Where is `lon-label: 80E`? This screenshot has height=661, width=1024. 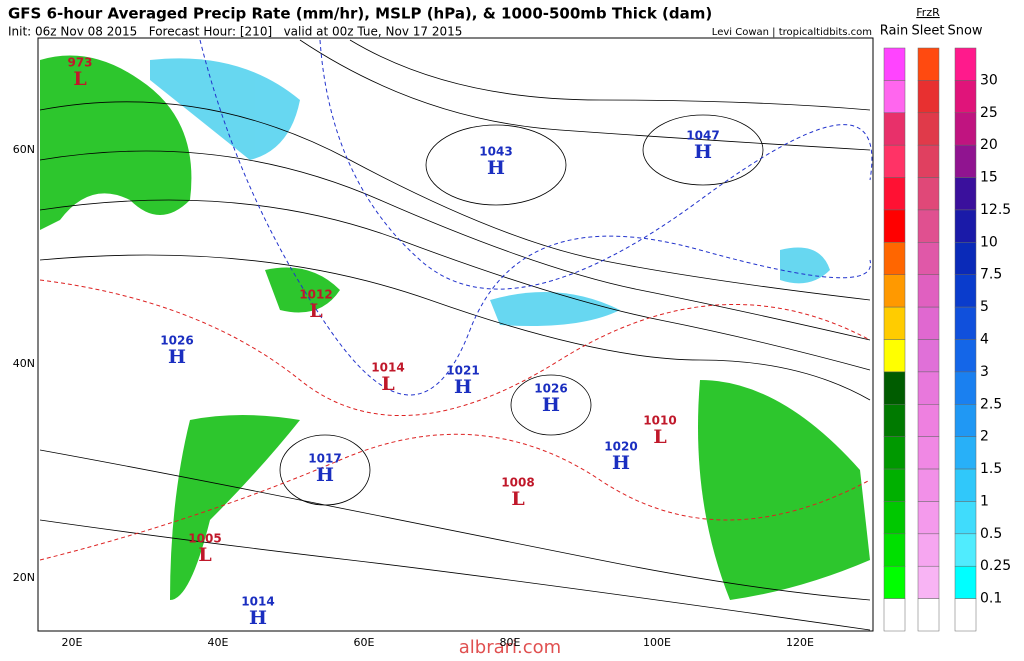 lon-label: 80E is located at coordinates (510, 642).